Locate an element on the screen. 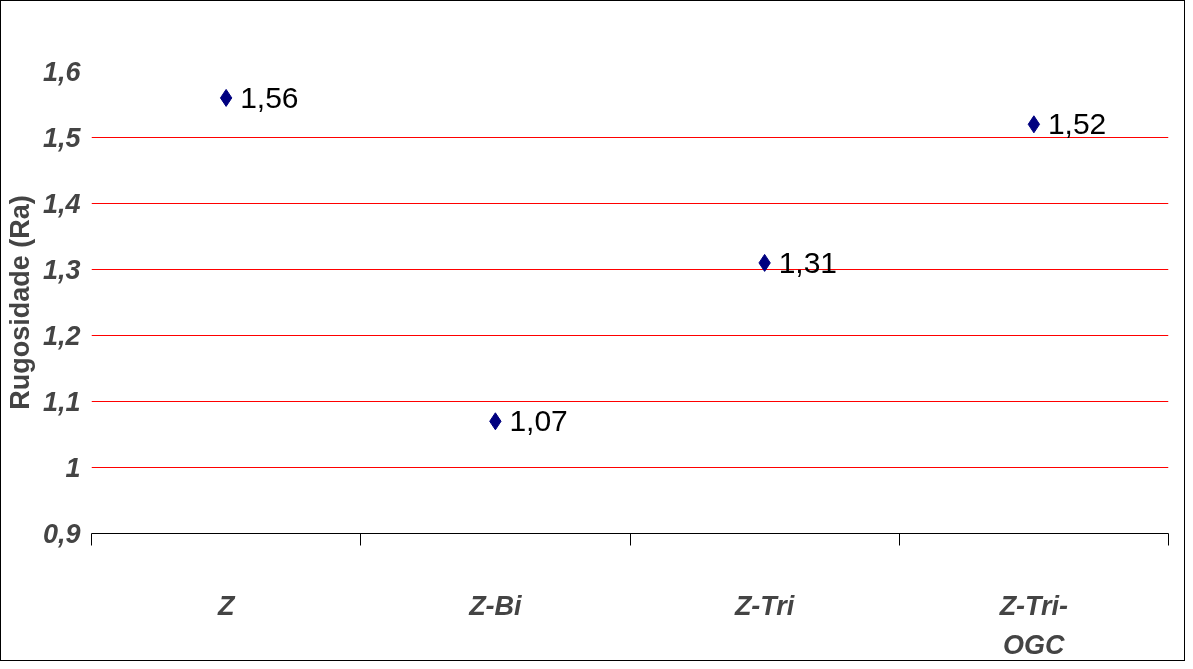 This screenshot has width=1193, height=669. y-tick-label: 0,9 is located at coordinates (61, 534).